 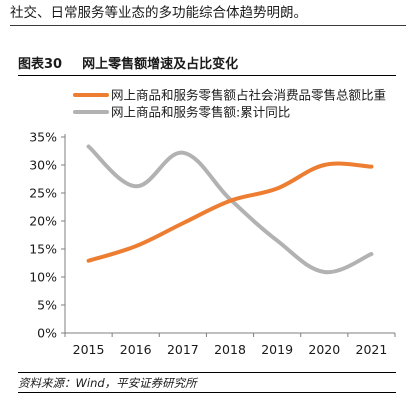 I want to click on bottom-rule, so click(x=207, y=392).